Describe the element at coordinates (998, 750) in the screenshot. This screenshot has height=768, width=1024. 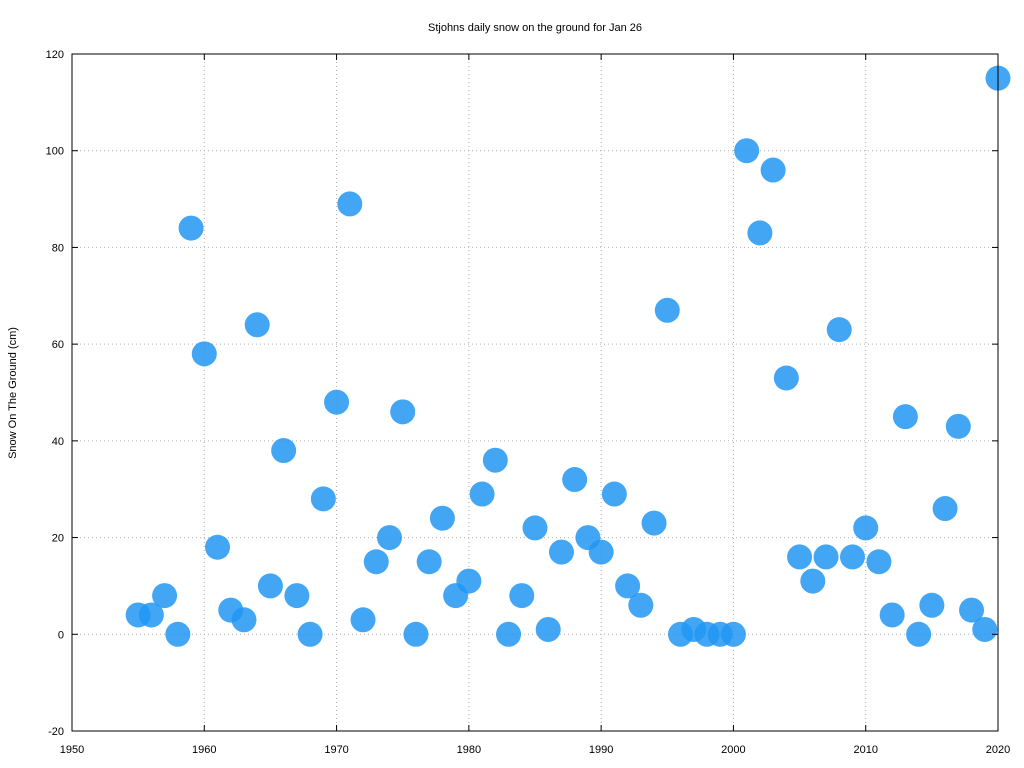
I see `x-tick-label: 2020` at that location.